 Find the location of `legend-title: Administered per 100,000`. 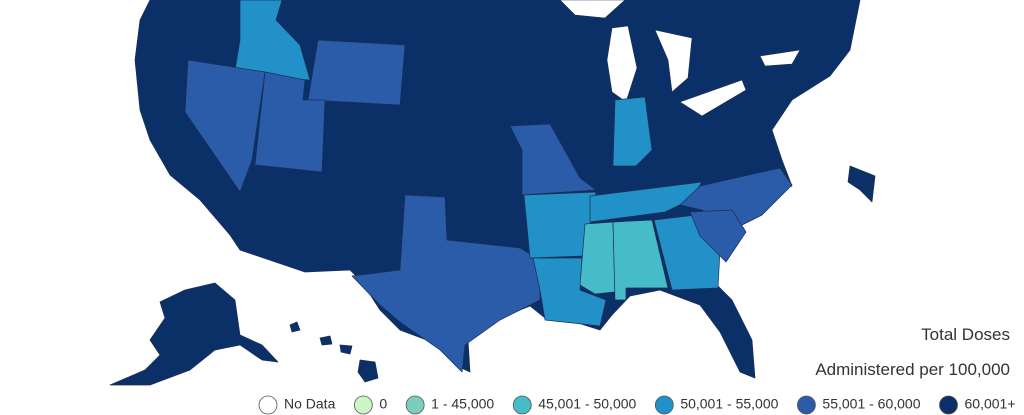

legend-title: Administered per 100,000 is located at coordinates (912, 369).